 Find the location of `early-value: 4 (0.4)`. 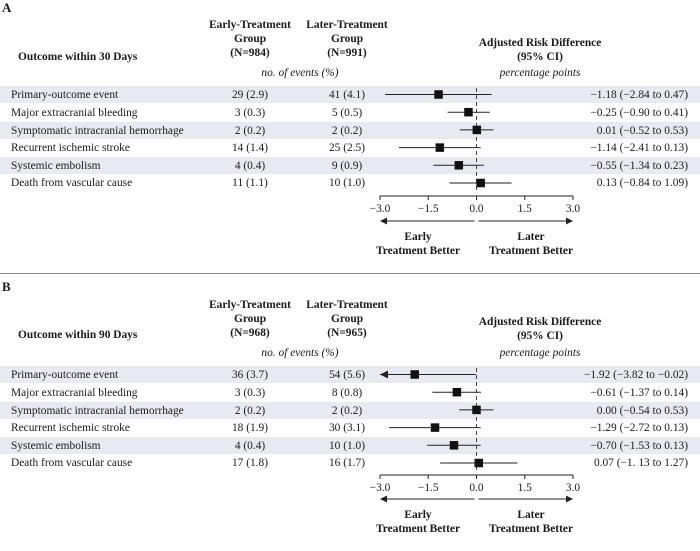

early-value: 4 (0.4) is located at coordinates (250, 446).